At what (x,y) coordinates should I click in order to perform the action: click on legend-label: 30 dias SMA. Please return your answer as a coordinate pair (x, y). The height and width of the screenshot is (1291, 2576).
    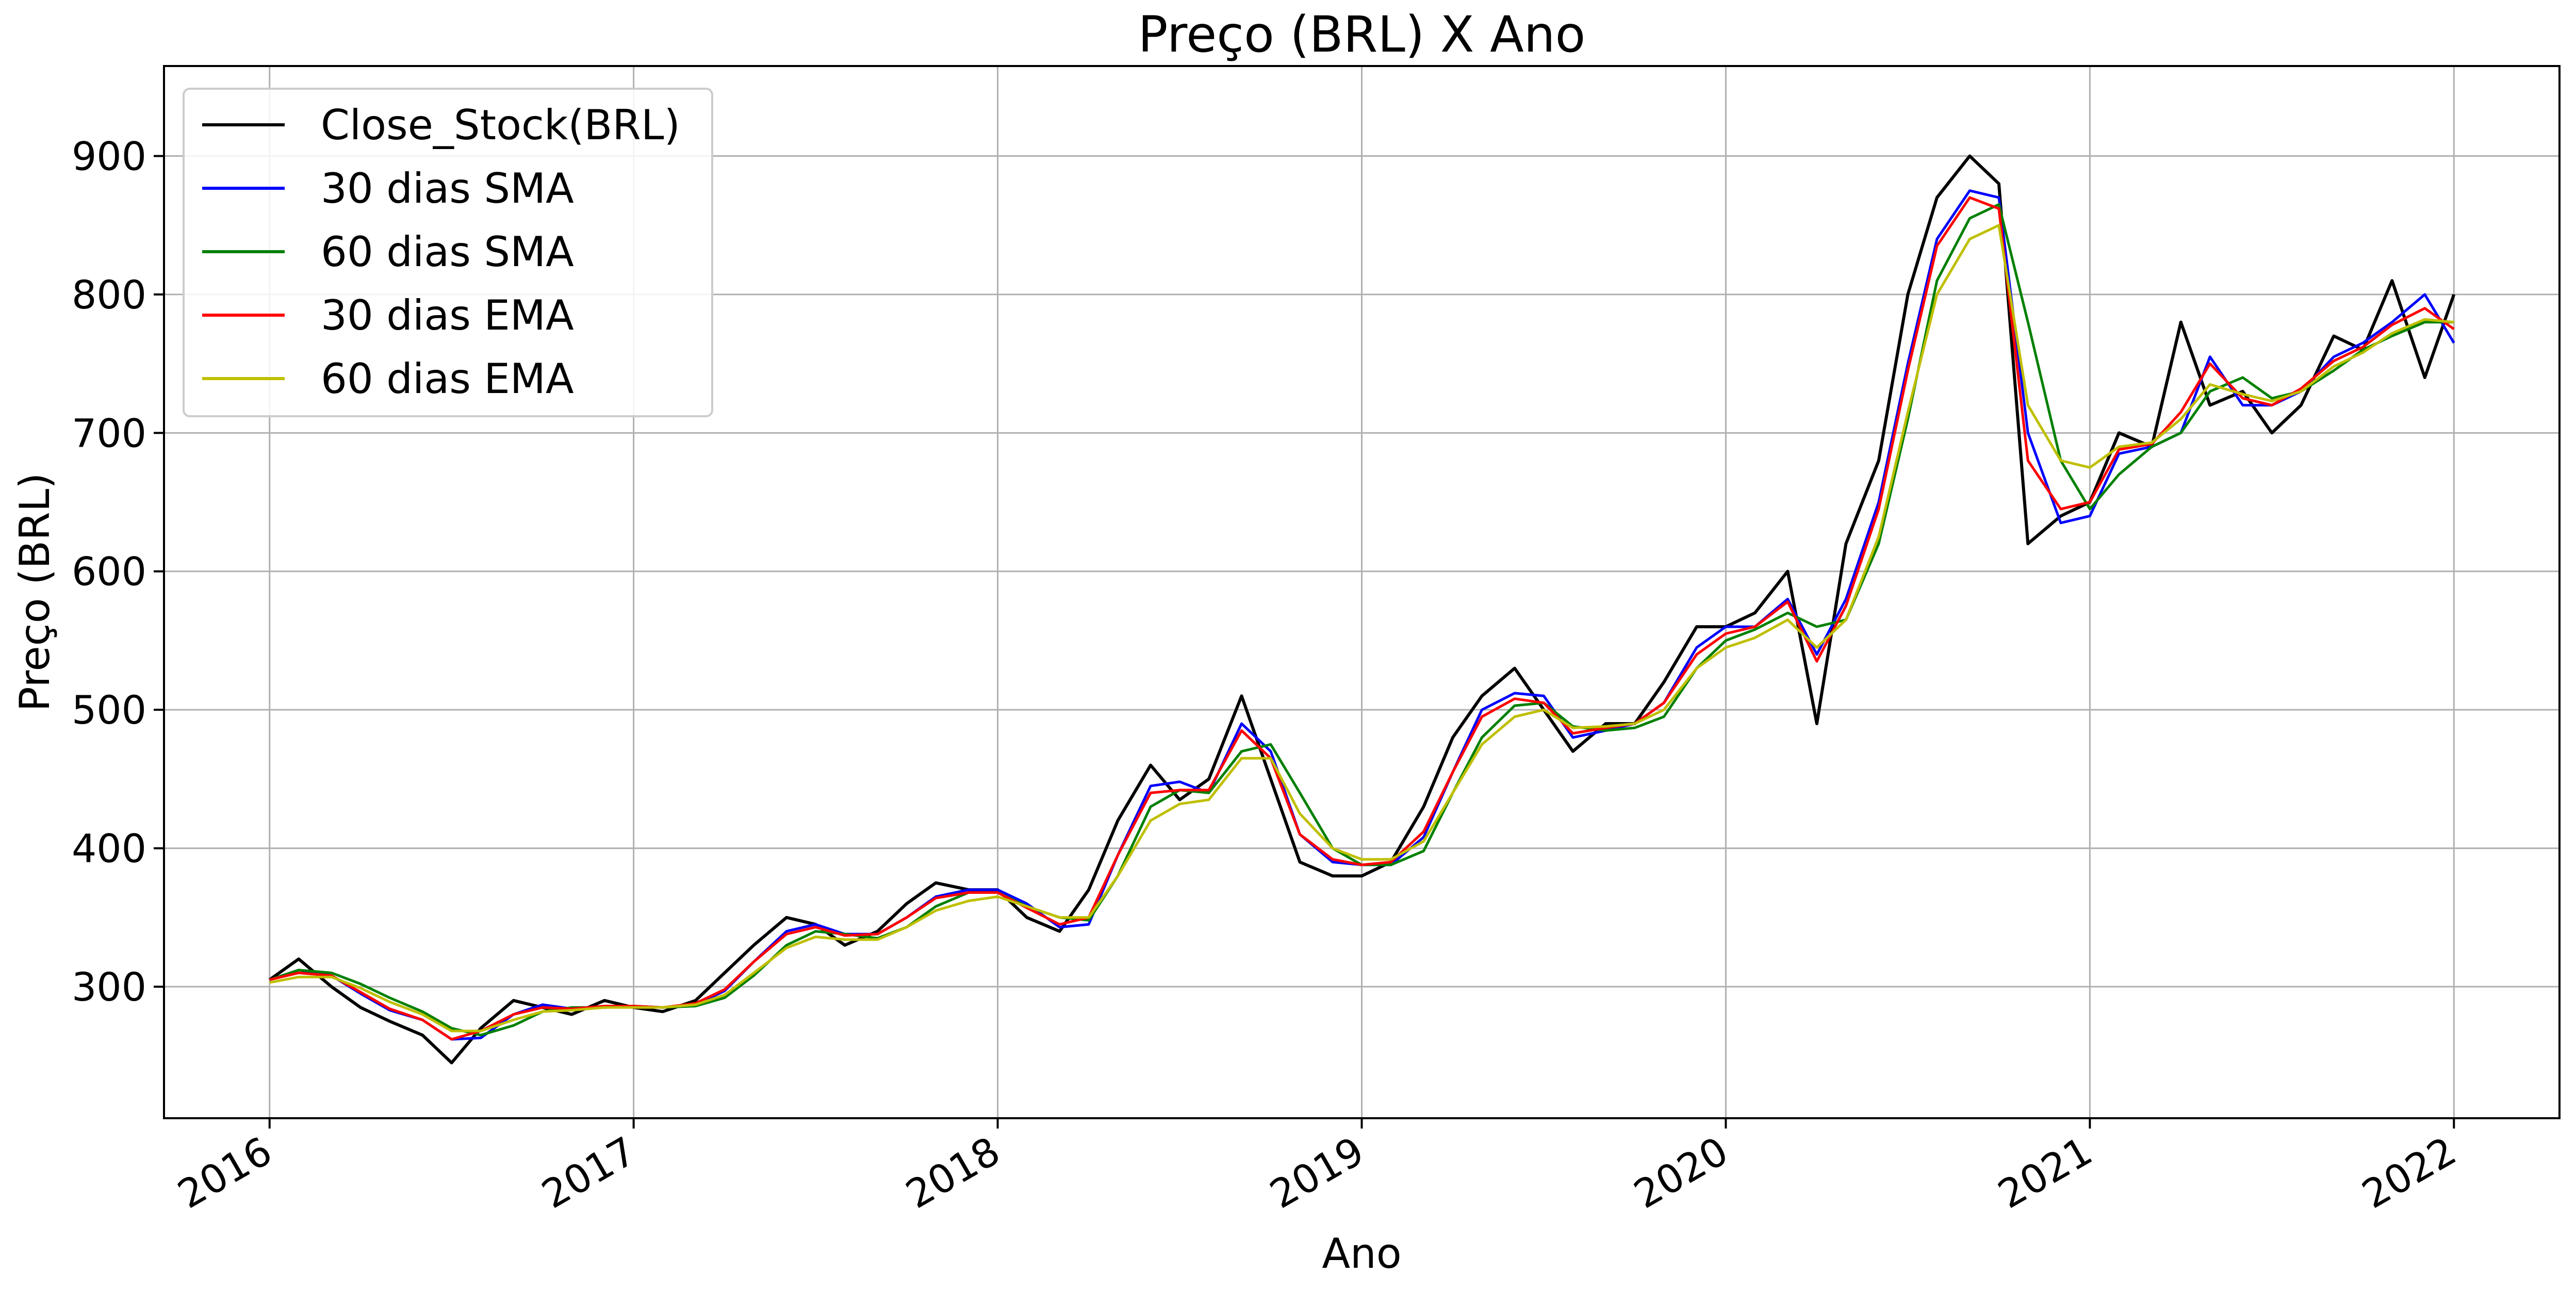
    Looking at the image, I should click on (447, 189).